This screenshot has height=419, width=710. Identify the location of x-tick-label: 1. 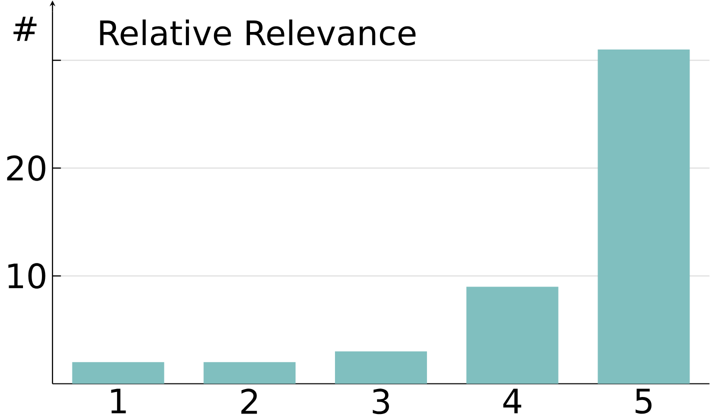
(118, 401).